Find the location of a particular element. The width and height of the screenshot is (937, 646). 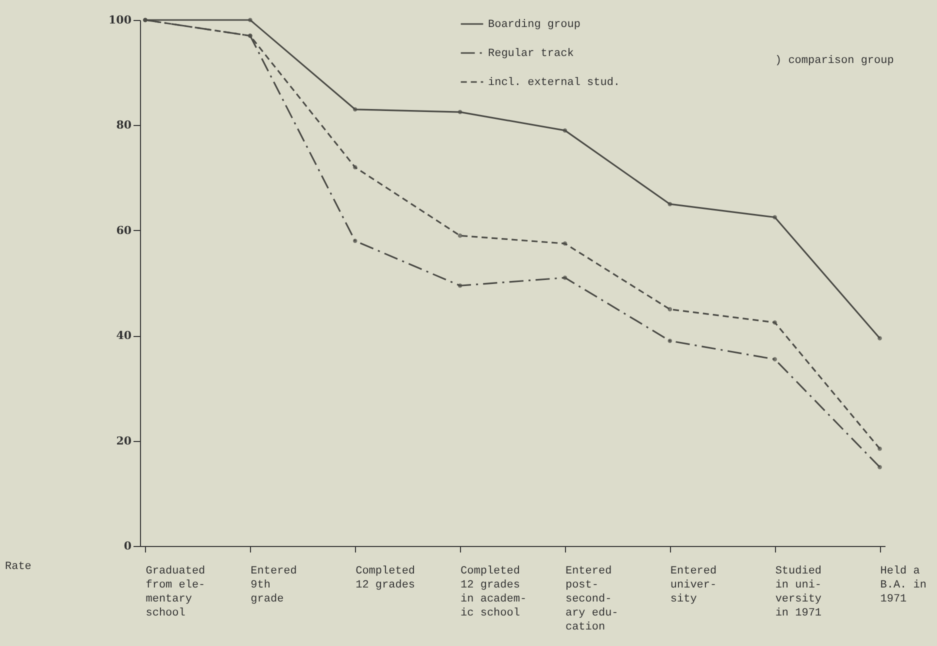

x-tick-label: Studied in uni- versity in 1971 is located at coordinates (798, 593).